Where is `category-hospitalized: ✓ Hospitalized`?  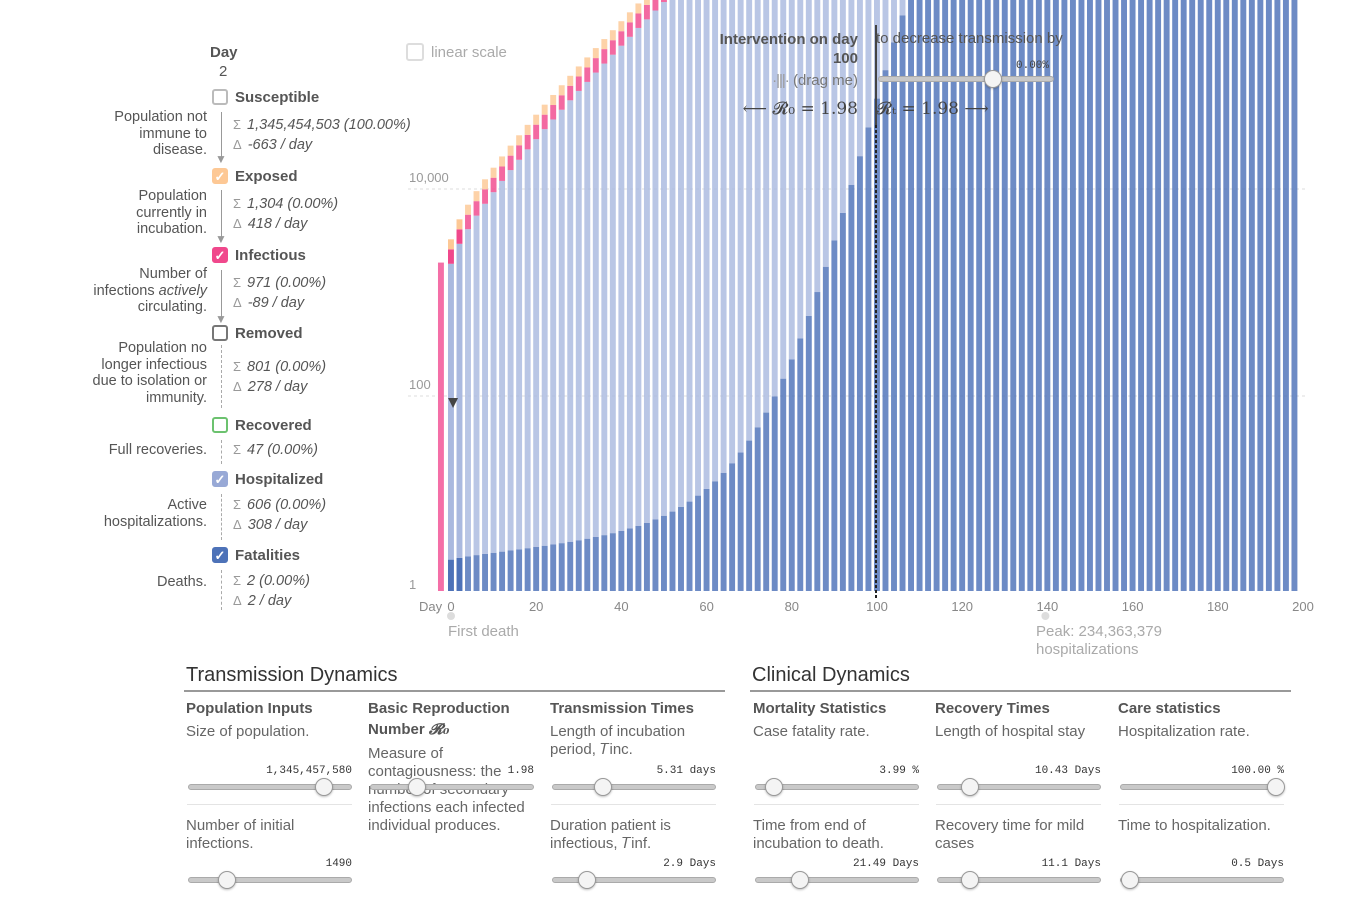
category-hospitalized: ✓ Hospitalized is located at coordinates (267, 479).